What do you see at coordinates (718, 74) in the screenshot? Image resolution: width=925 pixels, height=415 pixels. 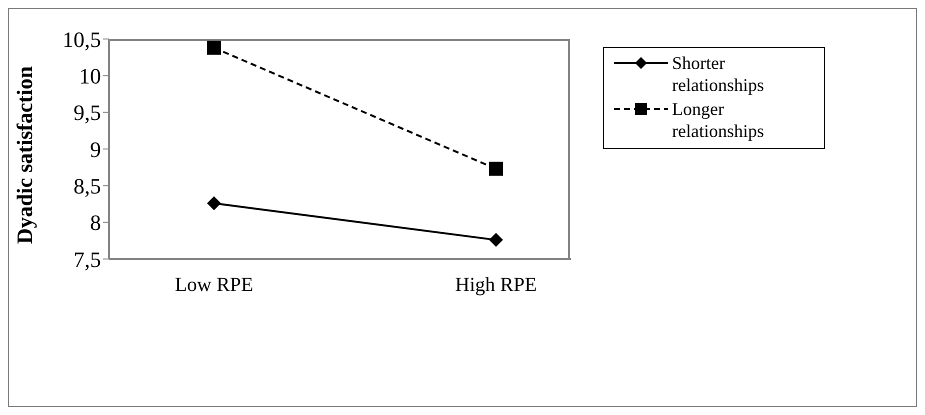 I see `legend-label: Shorter relationships` at bounding box center [718, 74].